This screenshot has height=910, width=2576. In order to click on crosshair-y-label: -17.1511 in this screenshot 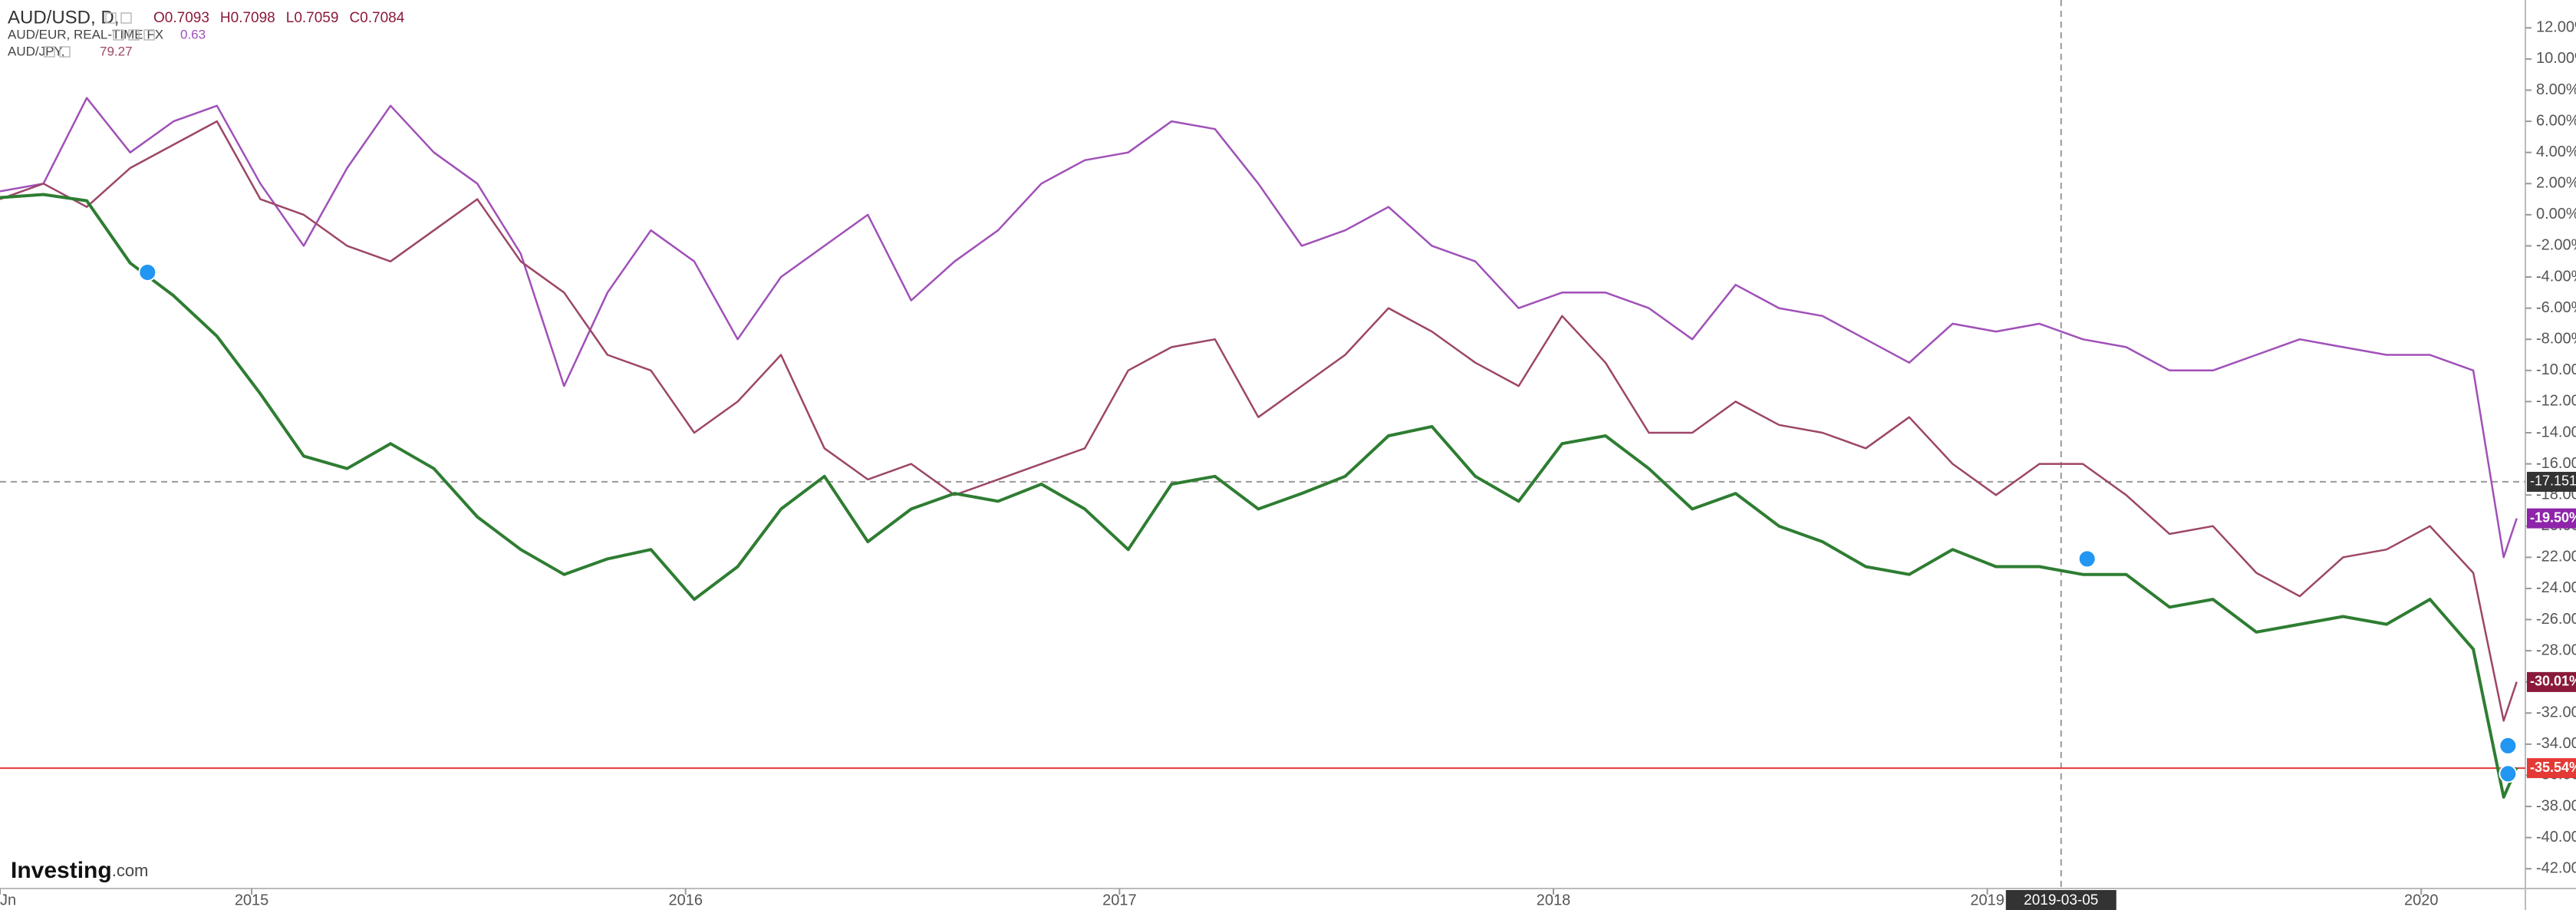, I will do `click(2553, 481)`.